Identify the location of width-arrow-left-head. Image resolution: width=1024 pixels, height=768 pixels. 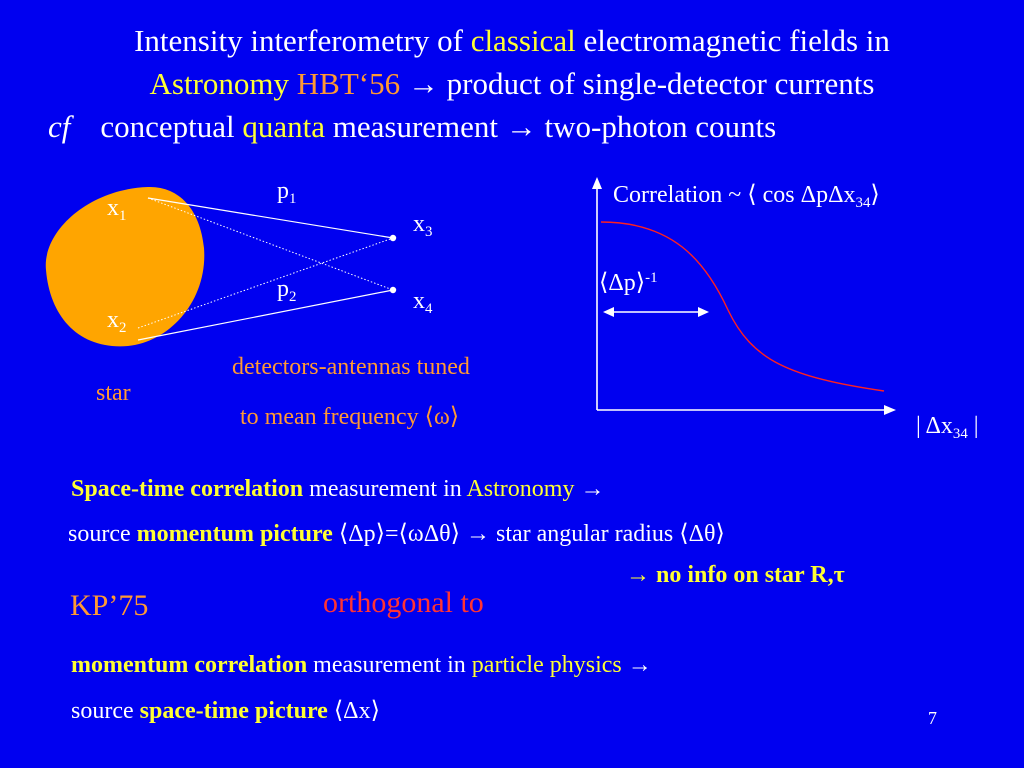
(608, 312).